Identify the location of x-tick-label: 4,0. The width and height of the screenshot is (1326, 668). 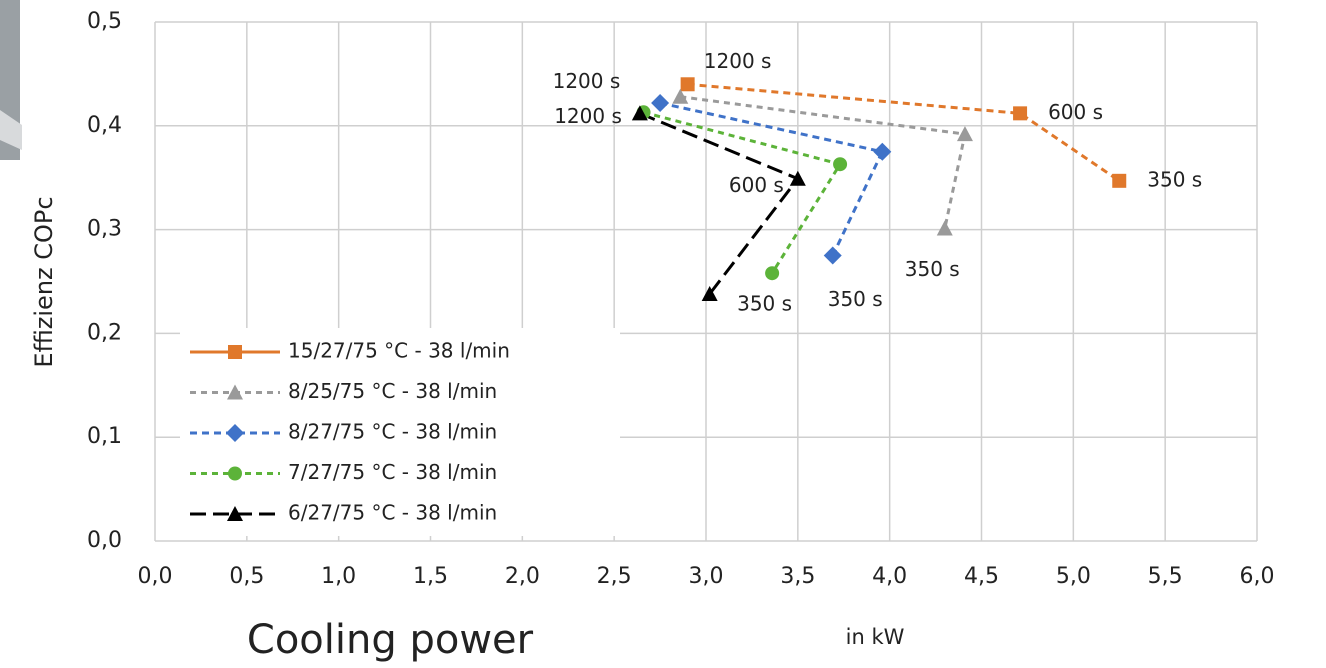
(889, 576).